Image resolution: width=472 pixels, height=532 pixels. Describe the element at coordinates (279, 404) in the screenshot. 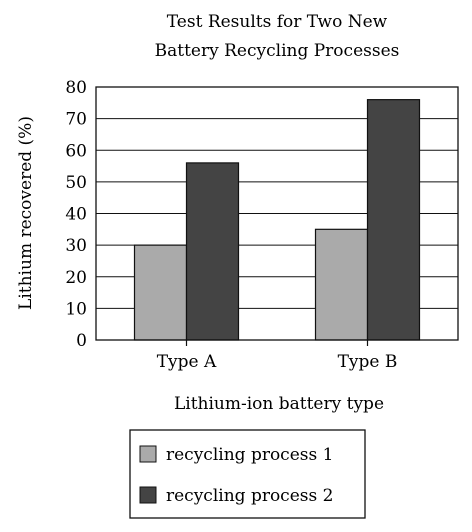

I see `x-axis-label: Lithium-ion battery type` at that location.